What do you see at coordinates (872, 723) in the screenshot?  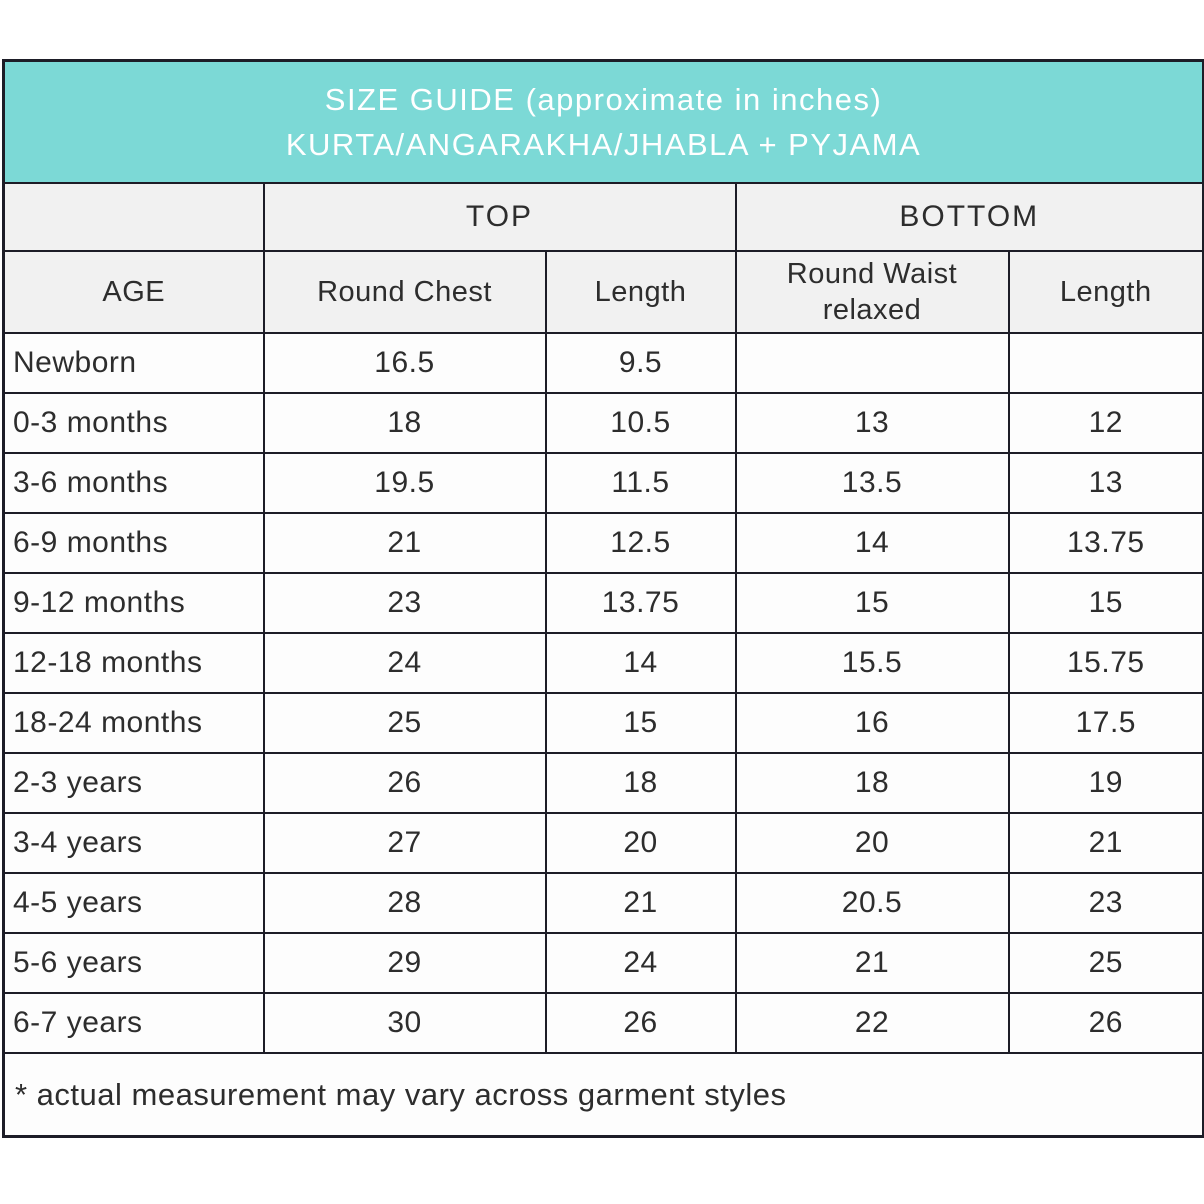 I see `waist-cell: 16` at bounding box center [872, 723].